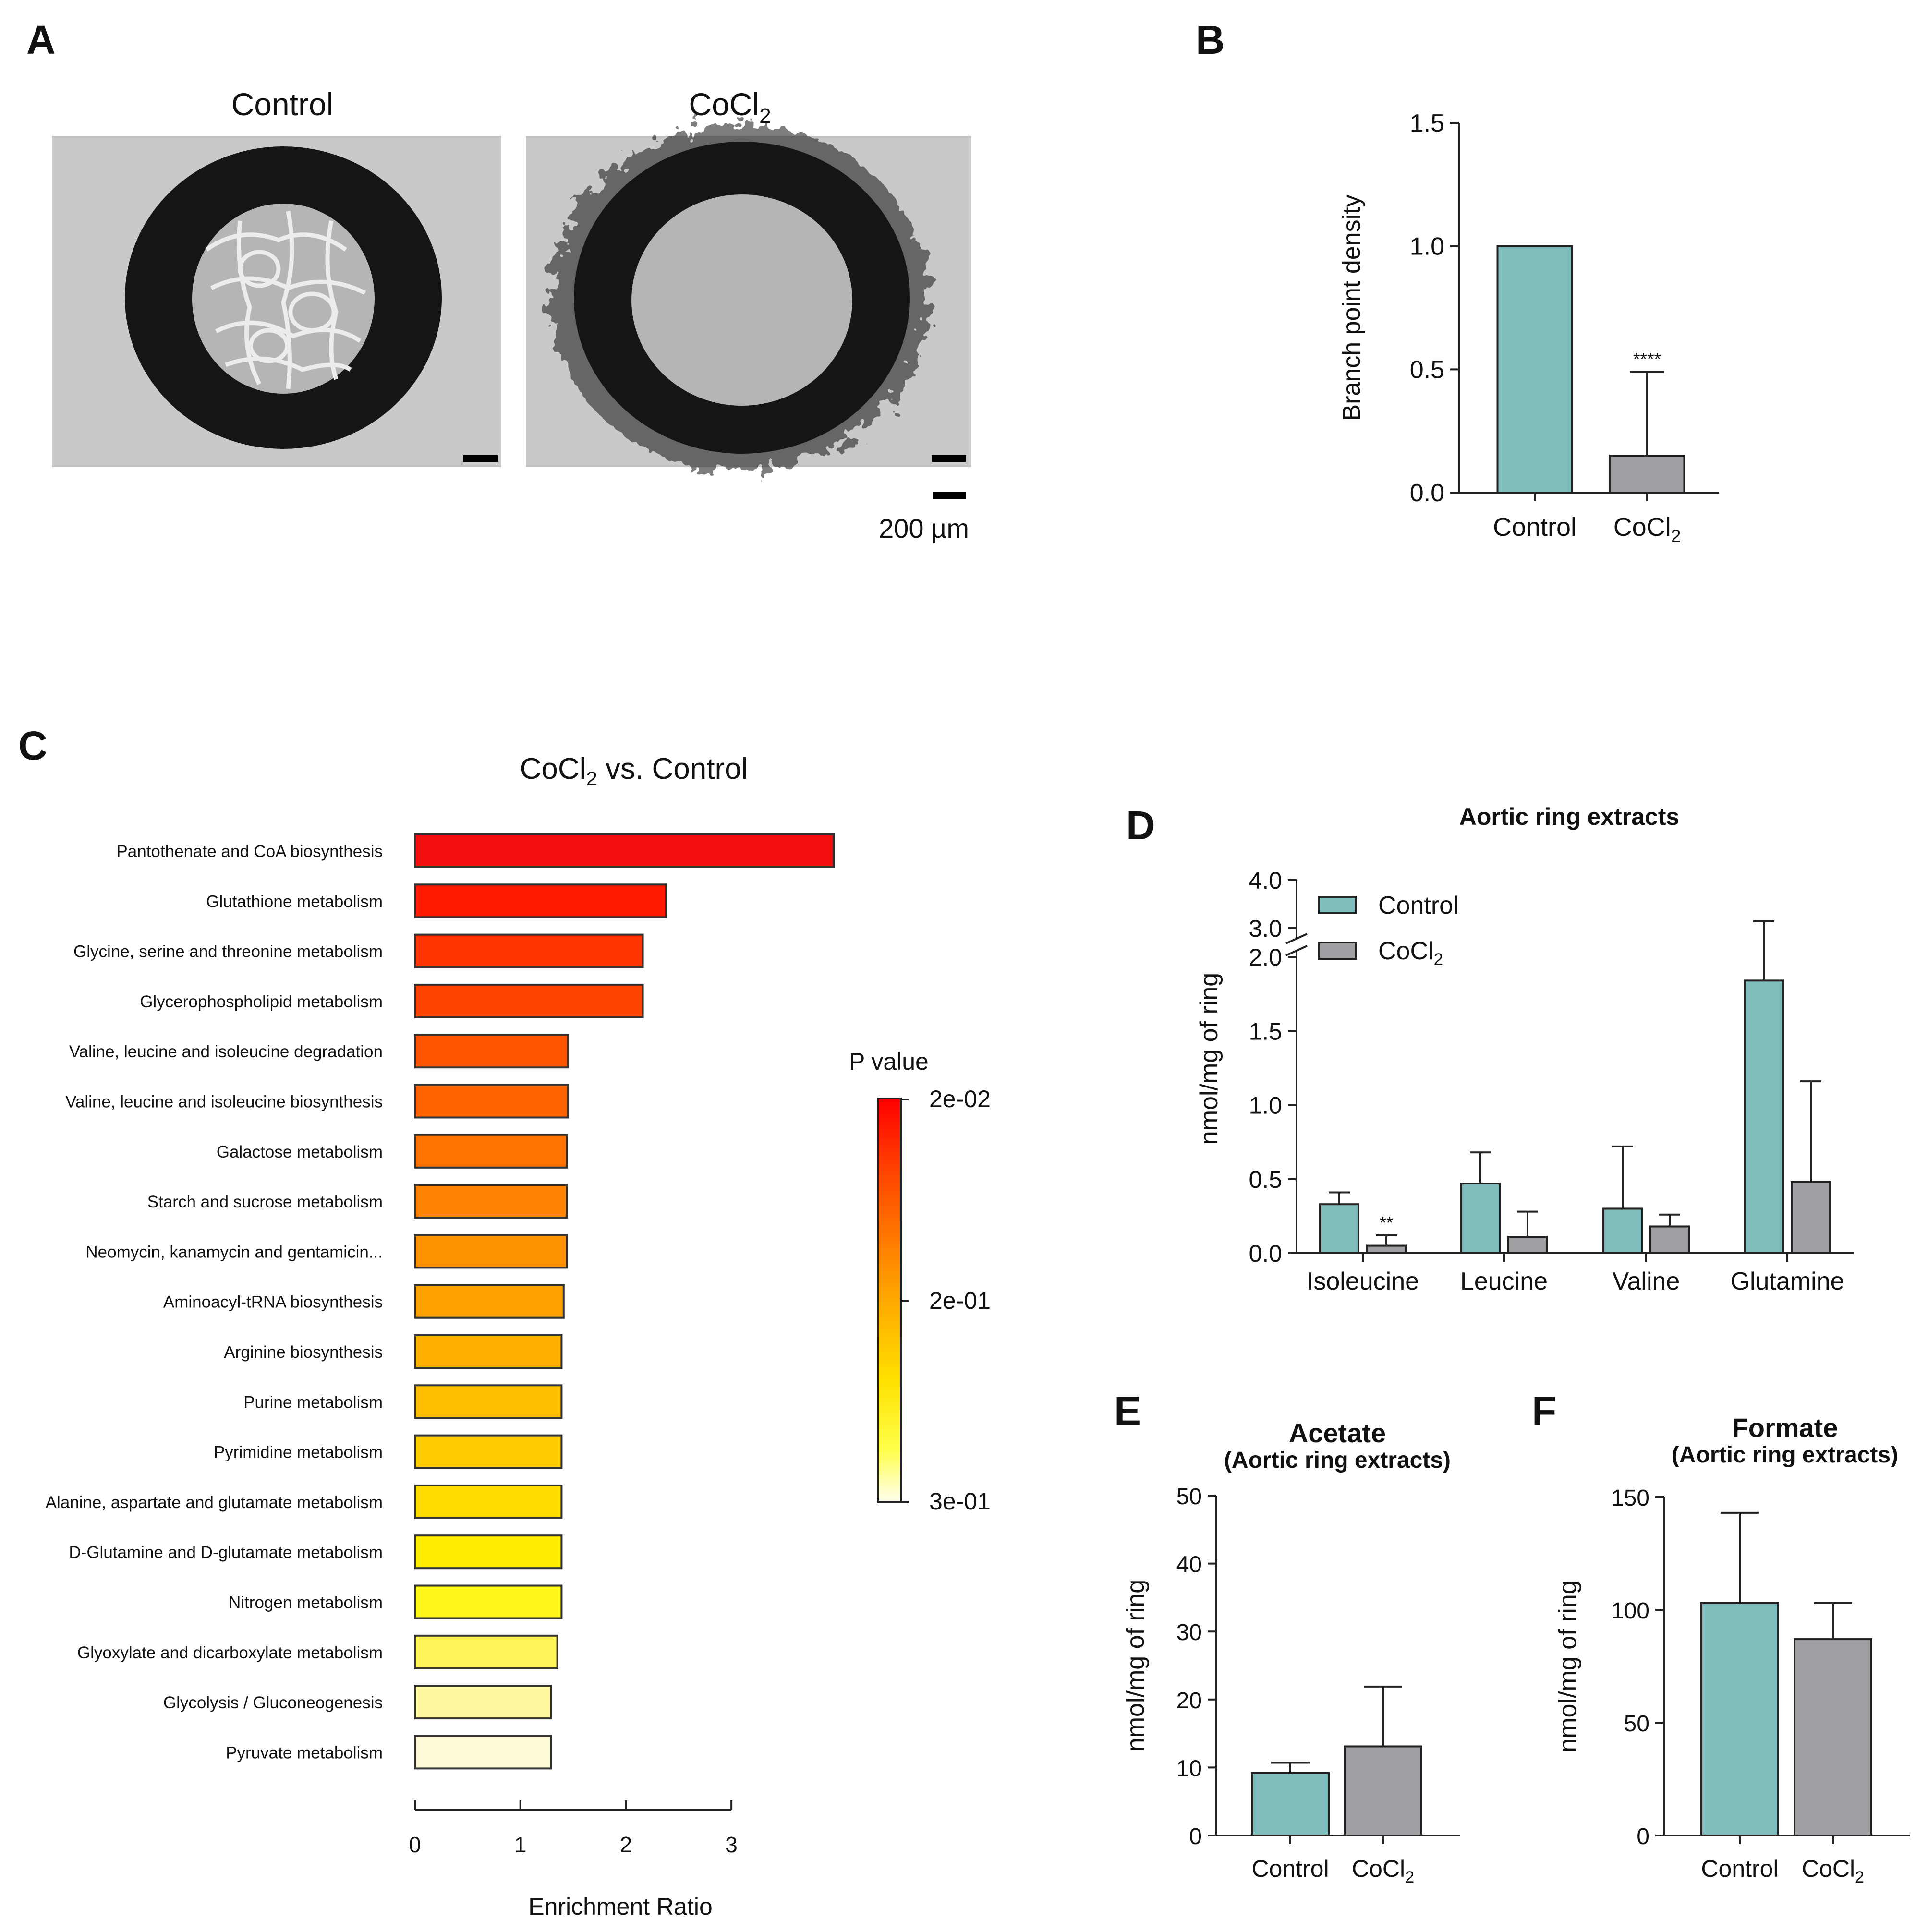  I want to click on chart-e-y-tick-label: 20, so click(1189, 1701).